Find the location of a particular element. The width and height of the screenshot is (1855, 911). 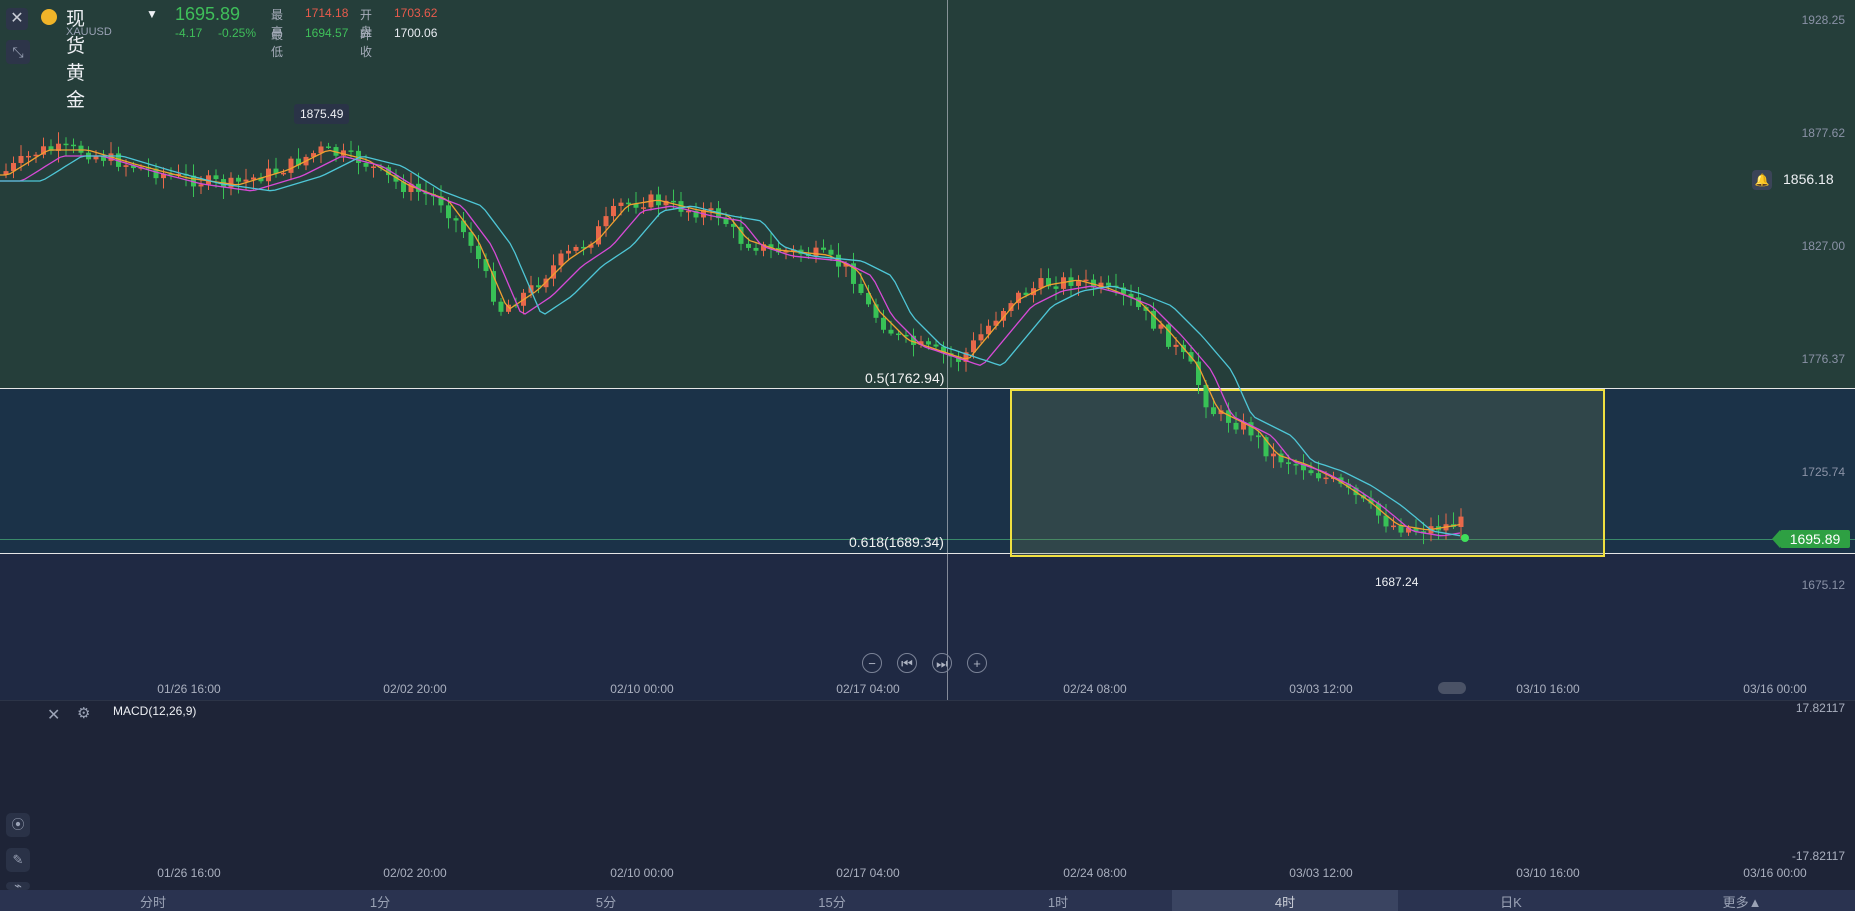

alert-price: 1856.18 is located at coordinates (1808, 179).